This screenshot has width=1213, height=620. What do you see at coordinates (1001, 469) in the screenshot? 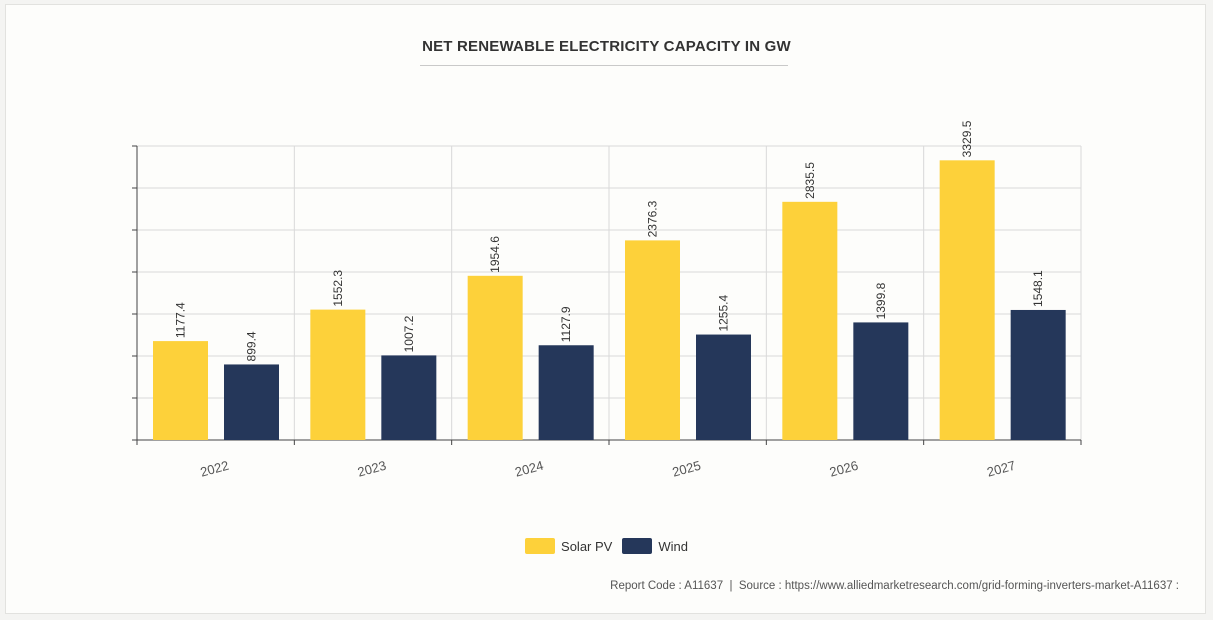
I see `x-tick-label-2027: 2027` at bounding box center [1001, 469].